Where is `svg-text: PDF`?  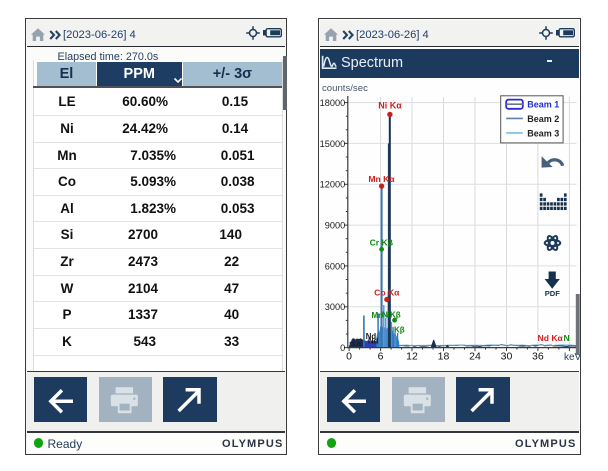 svg-text: PDF is located at coordinates (553, 293).